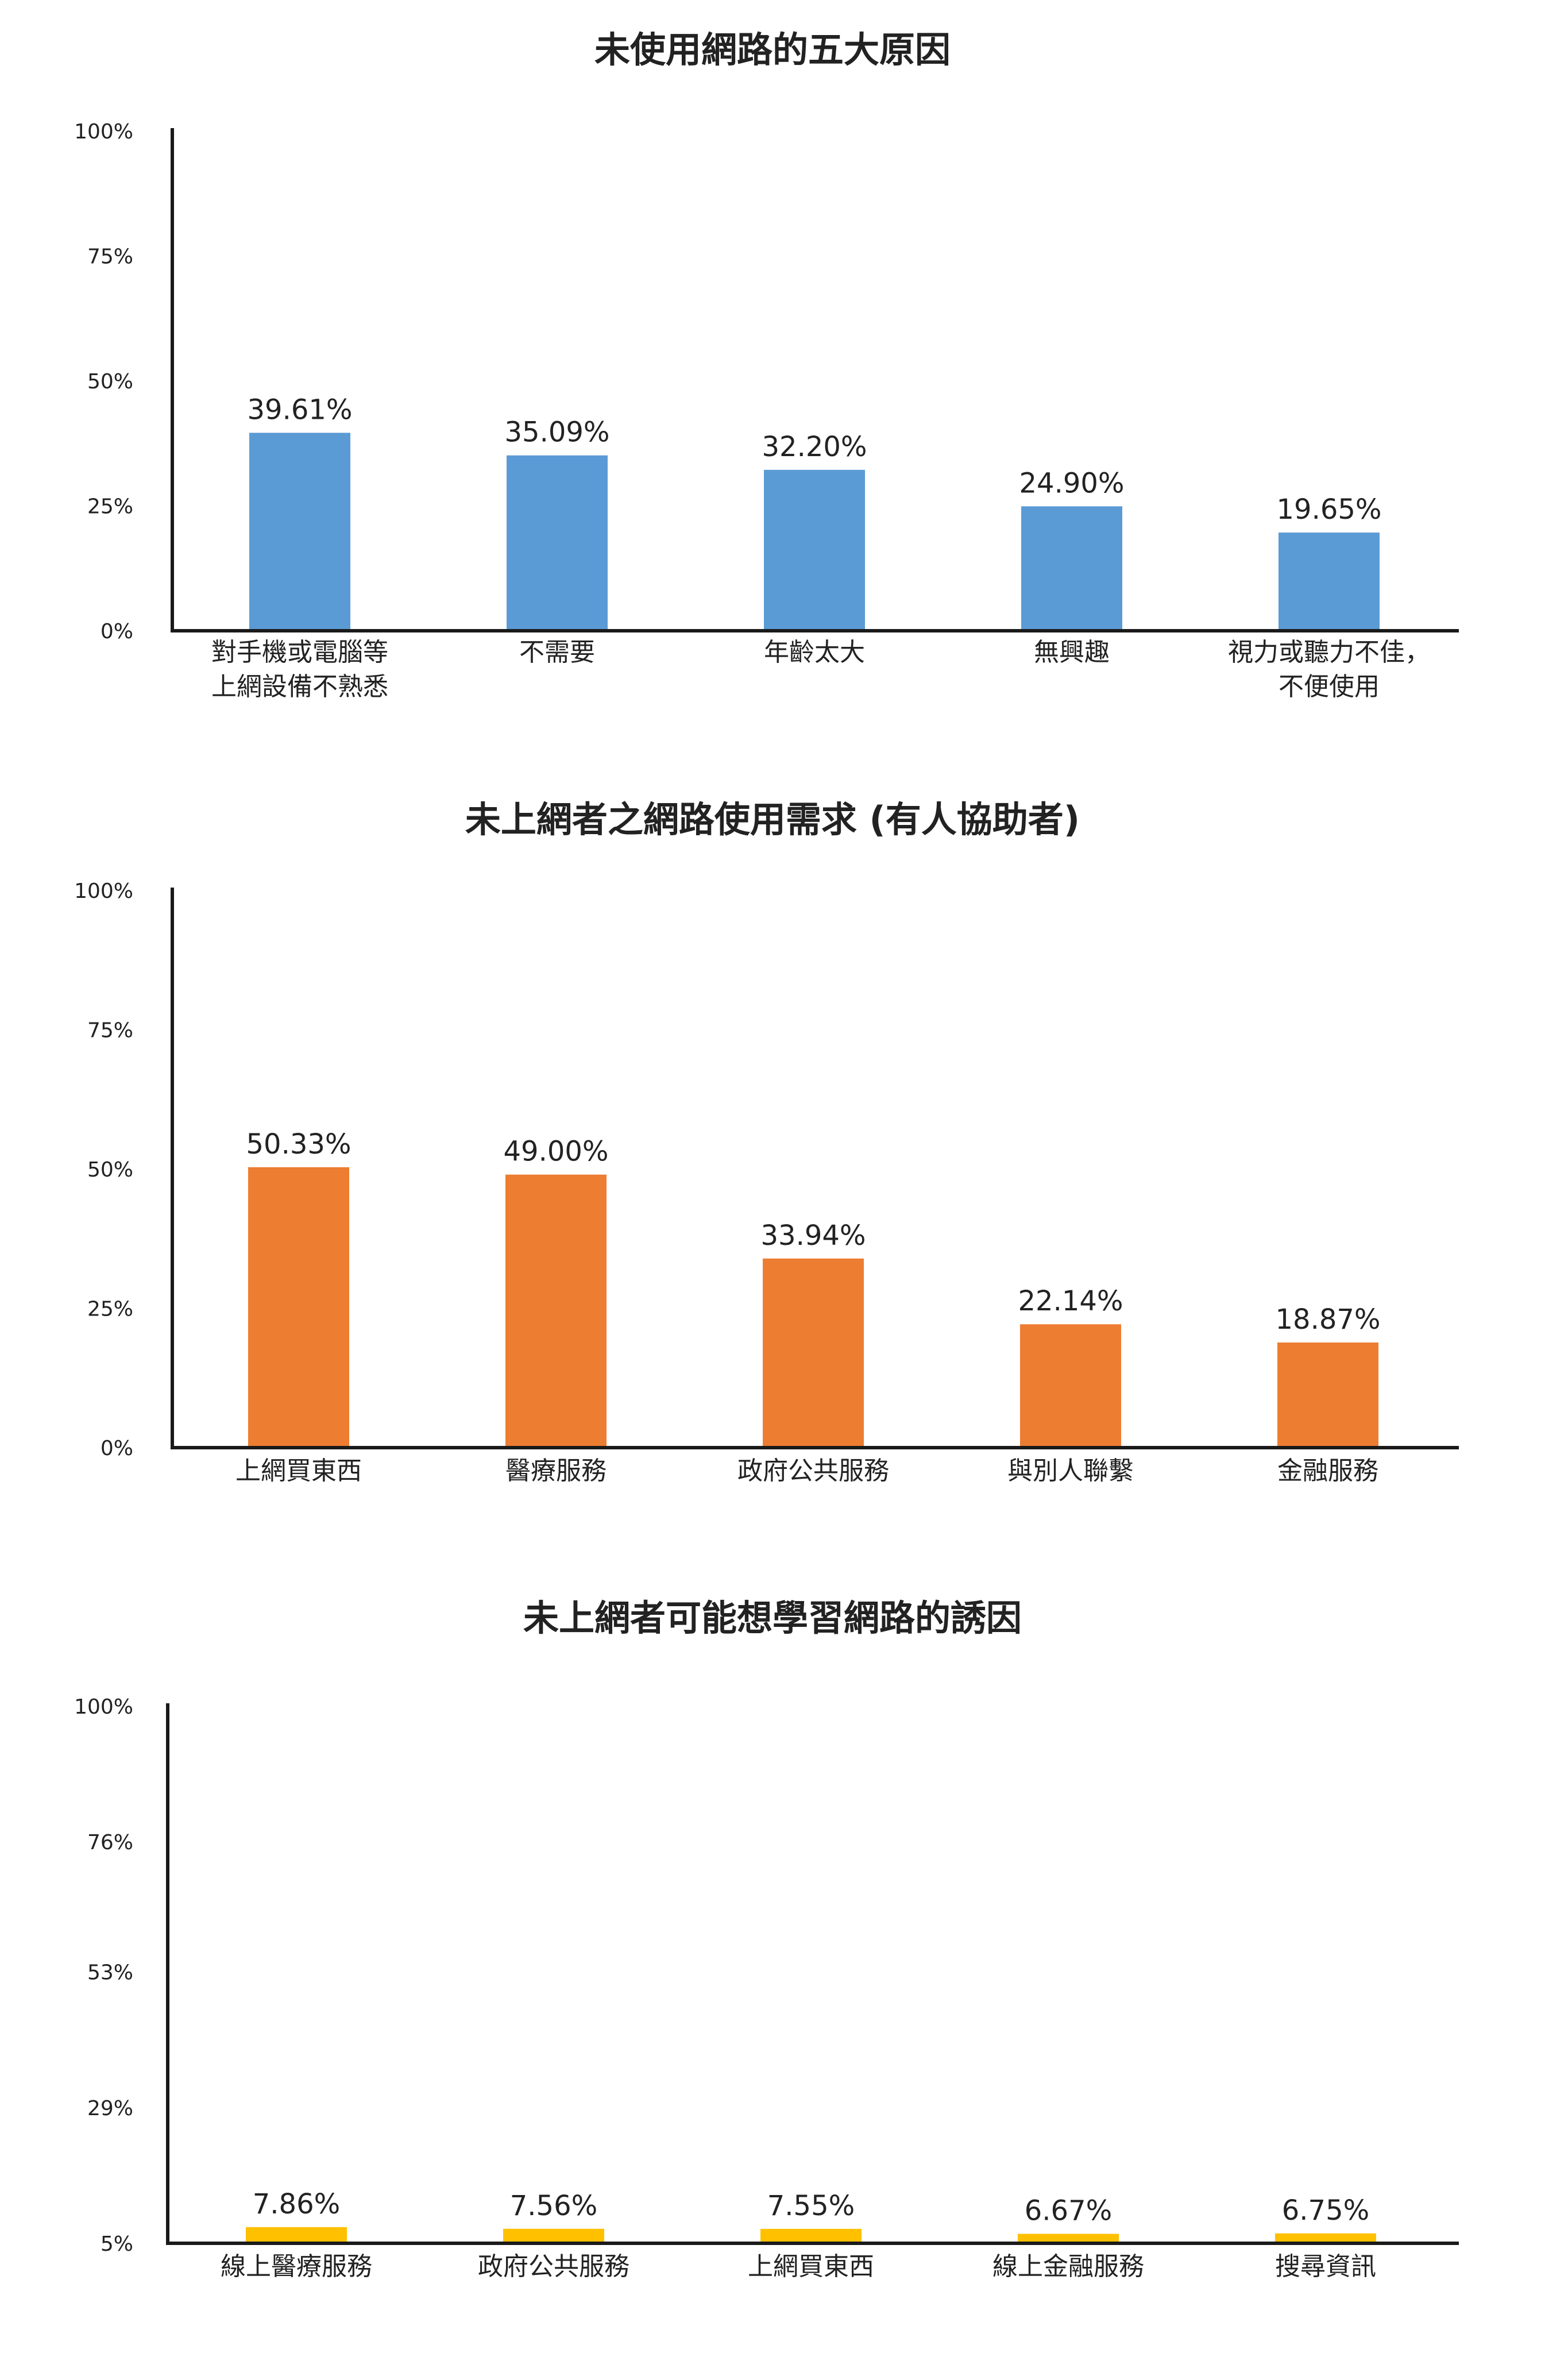 This screenshot has height=2380, width=1545. What do you see at coordinates (1329, 652) in the screenshot?
I see `x-tick-label: 視力或聽力不佳，` at bounding box center [1329, 652].